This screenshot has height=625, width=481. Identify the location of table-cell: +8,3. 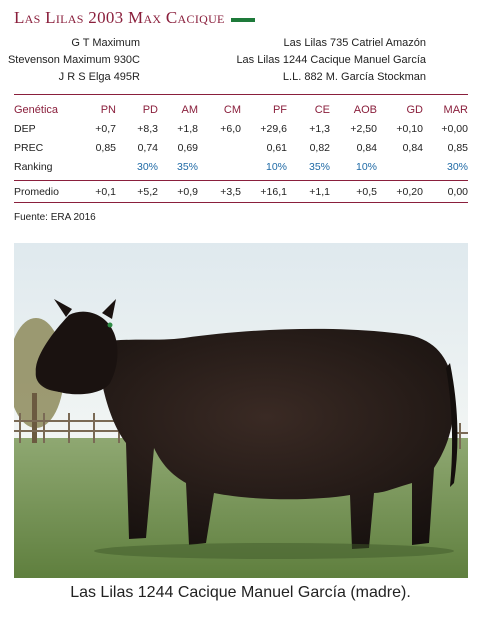
(147, 128).